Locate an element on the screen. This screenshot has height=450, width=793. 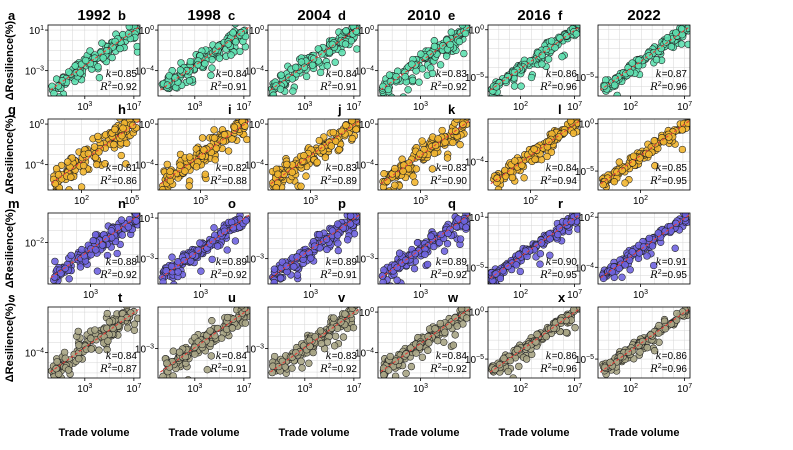
y-tick-label: 10⁻⁵ is located at coordinates (474, 268).